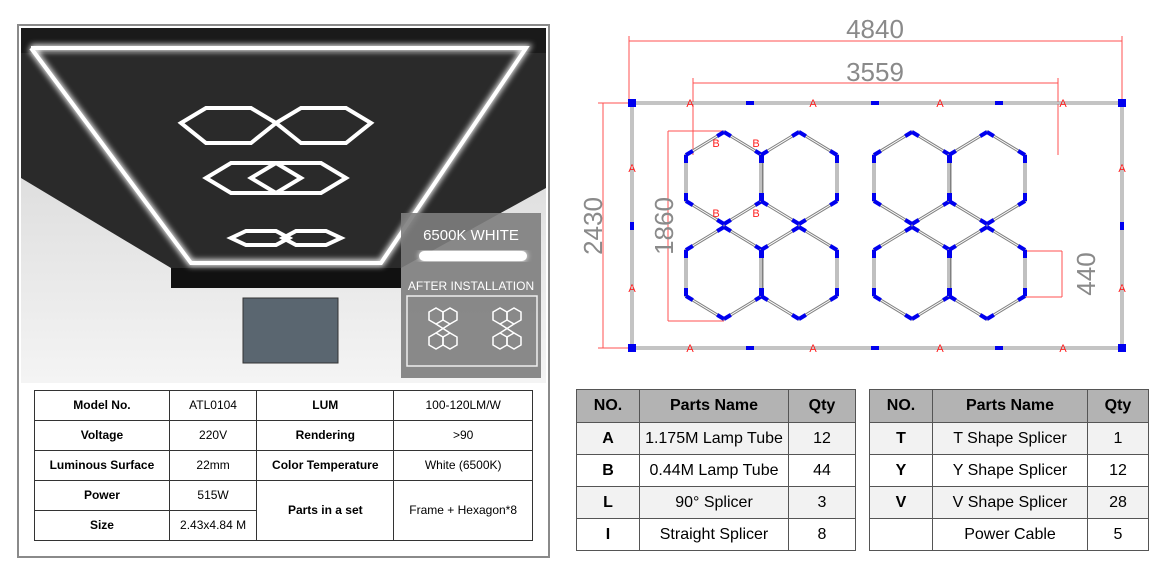  What do you see at coordinates (1010, 438) in the screenshot?
I see `part-name: T Shape Splicer` at bounding box center [1010, 438].